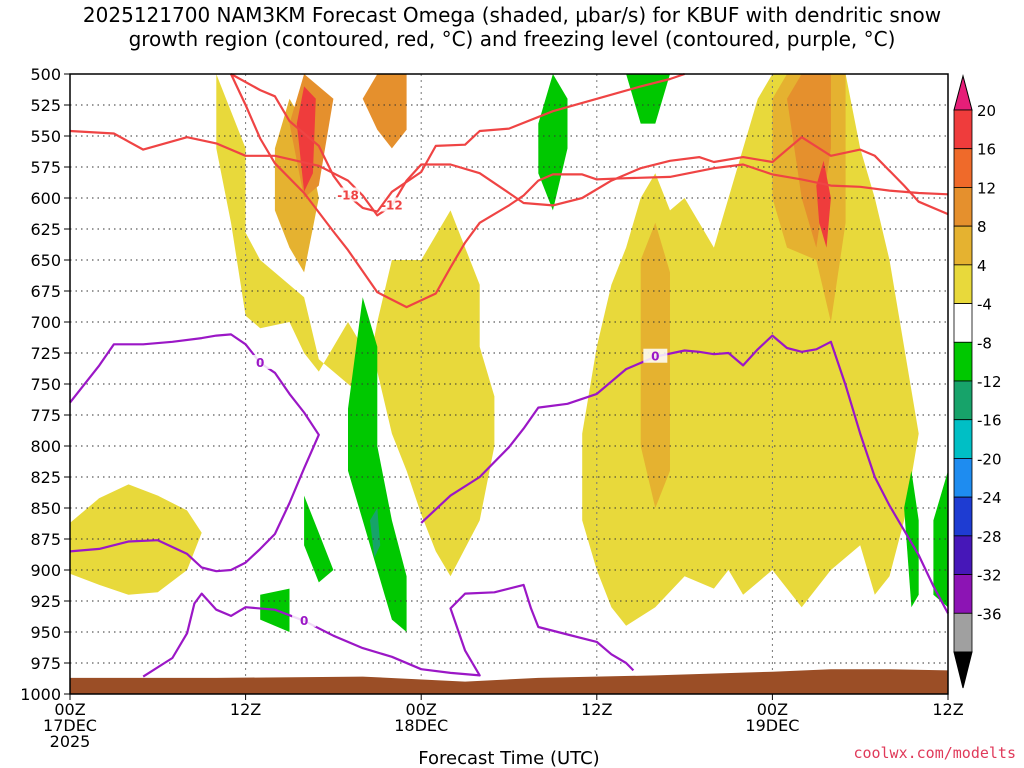  What do you see at coordinates (45, 260) in the screenshot?
I see `y-tick-label-650: 650` at bounding box center [45, 260].